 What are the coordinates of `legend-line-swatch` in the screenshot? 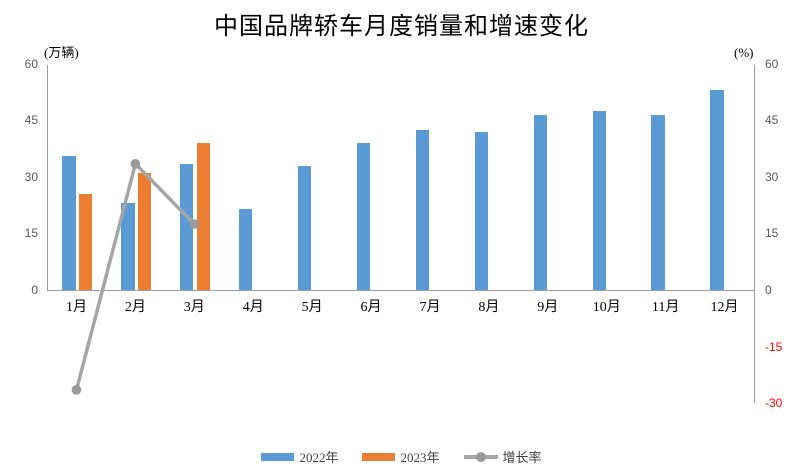 It's located at (480, 457).